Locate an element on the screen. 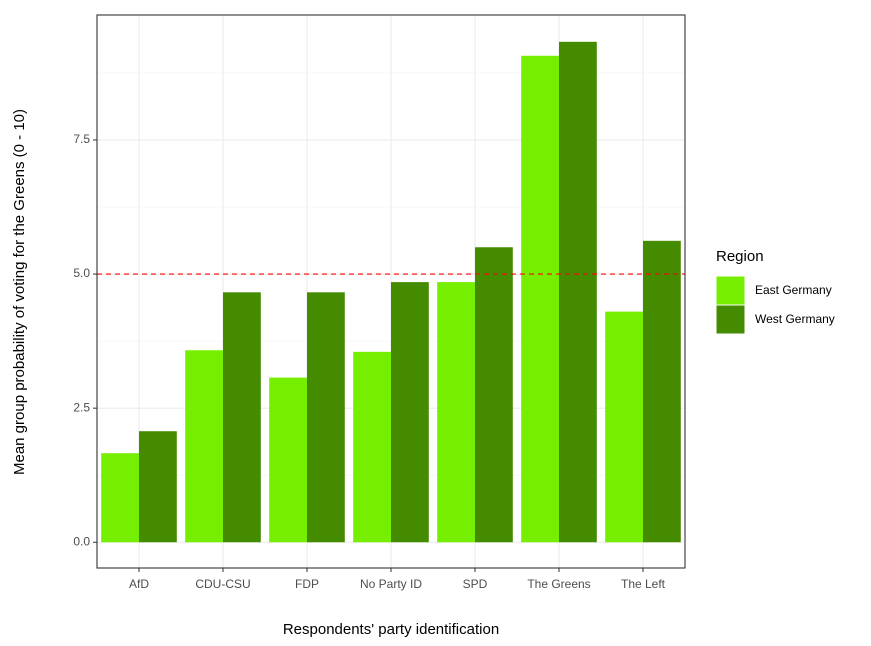 This screenshot has width=871, height=646. y-tick-label: 7.5 is located at coordinates (81, 139).